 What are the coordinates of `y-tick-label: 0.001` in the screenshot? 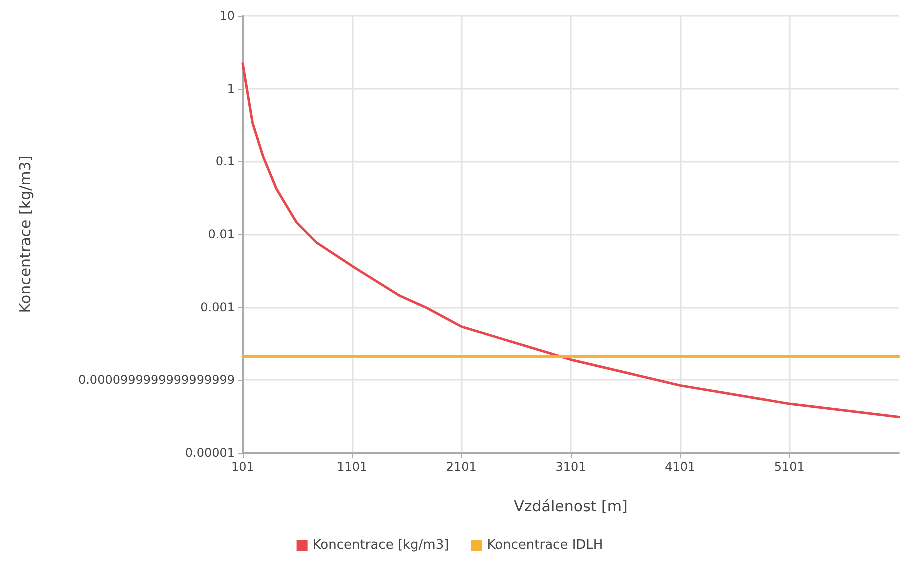 It's located at (217, 307).